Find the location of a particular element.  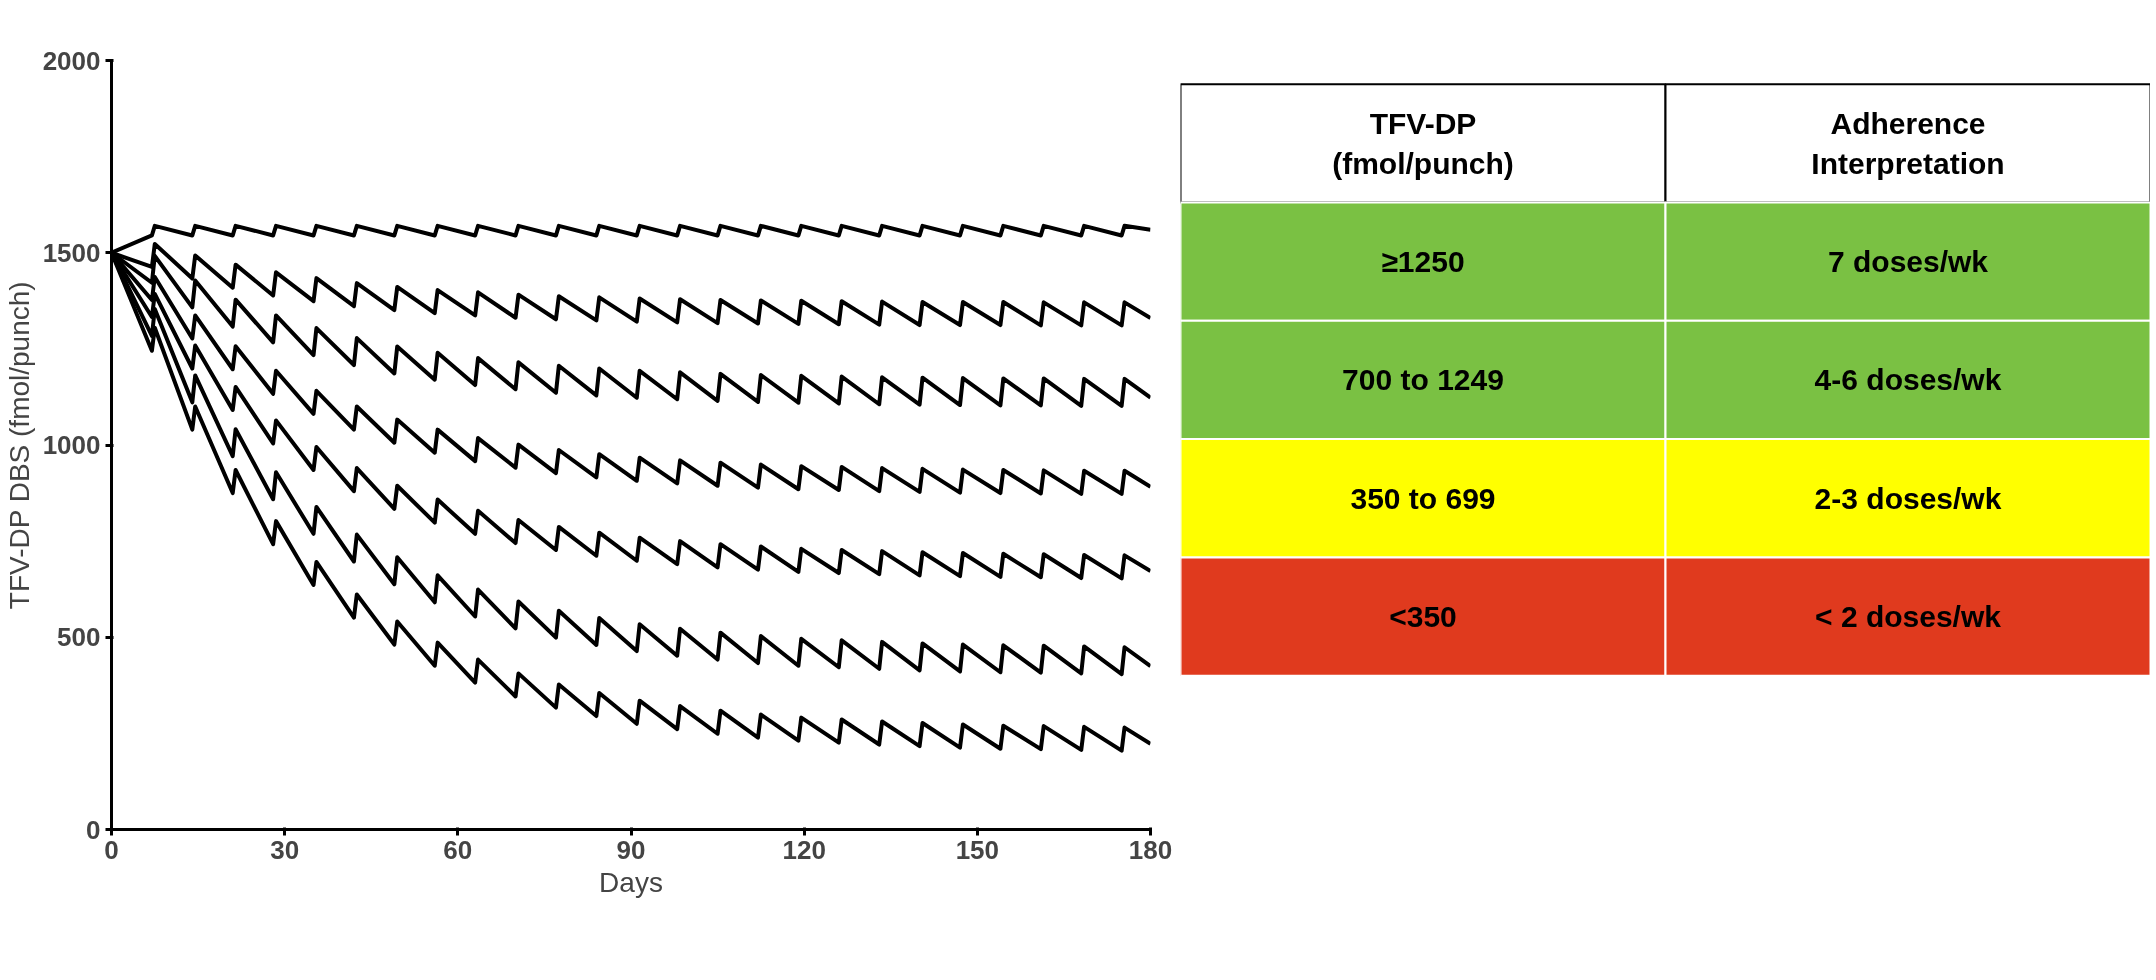

y-tick-label: 500 is located at coordinates (79, 637).